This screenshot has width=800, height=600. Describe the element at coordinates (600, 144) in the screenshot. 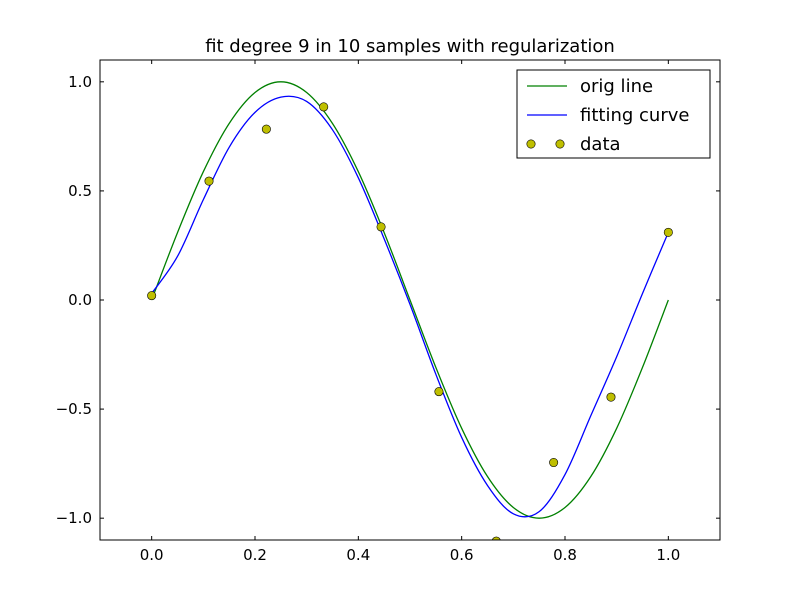

I see `legend-label: data` at that location.